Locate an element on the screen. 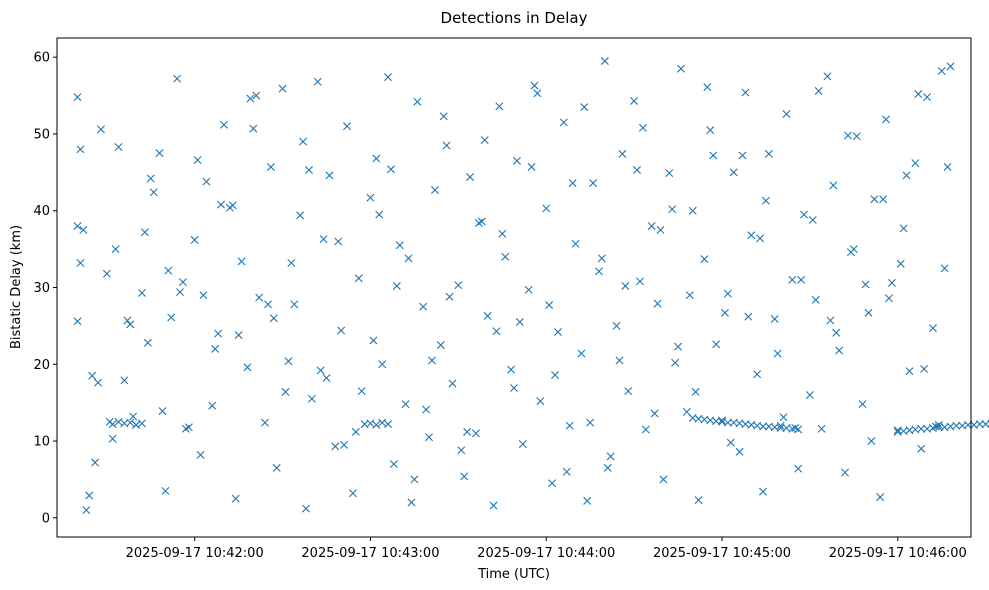 The width and height of the screenshot is (989, 590). y-tick-label: 50 is located at coordinates (41, 134).